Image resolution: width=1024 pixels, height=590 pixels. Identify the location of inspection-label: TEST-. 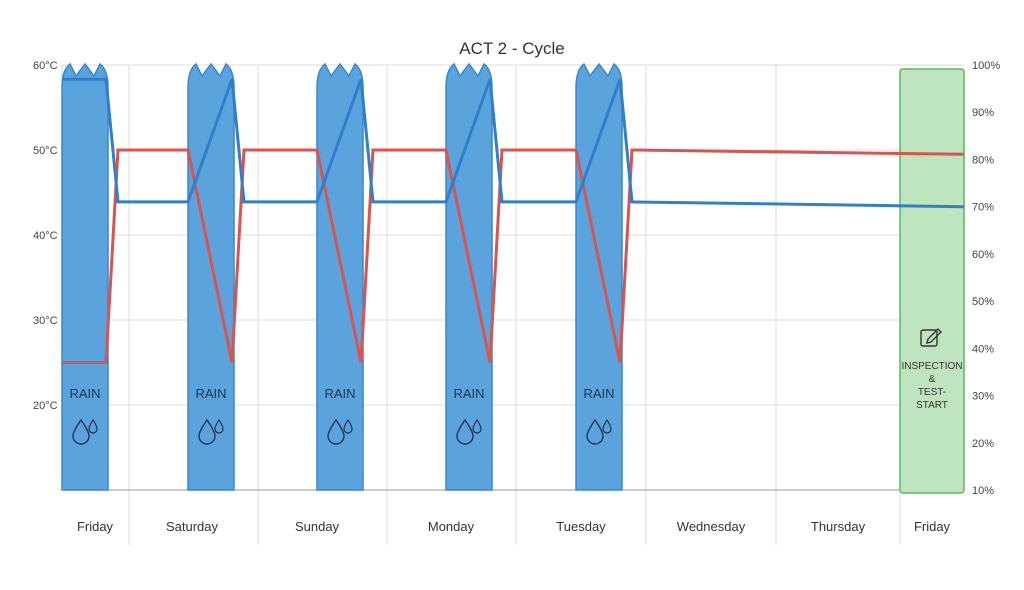
(932, 392).